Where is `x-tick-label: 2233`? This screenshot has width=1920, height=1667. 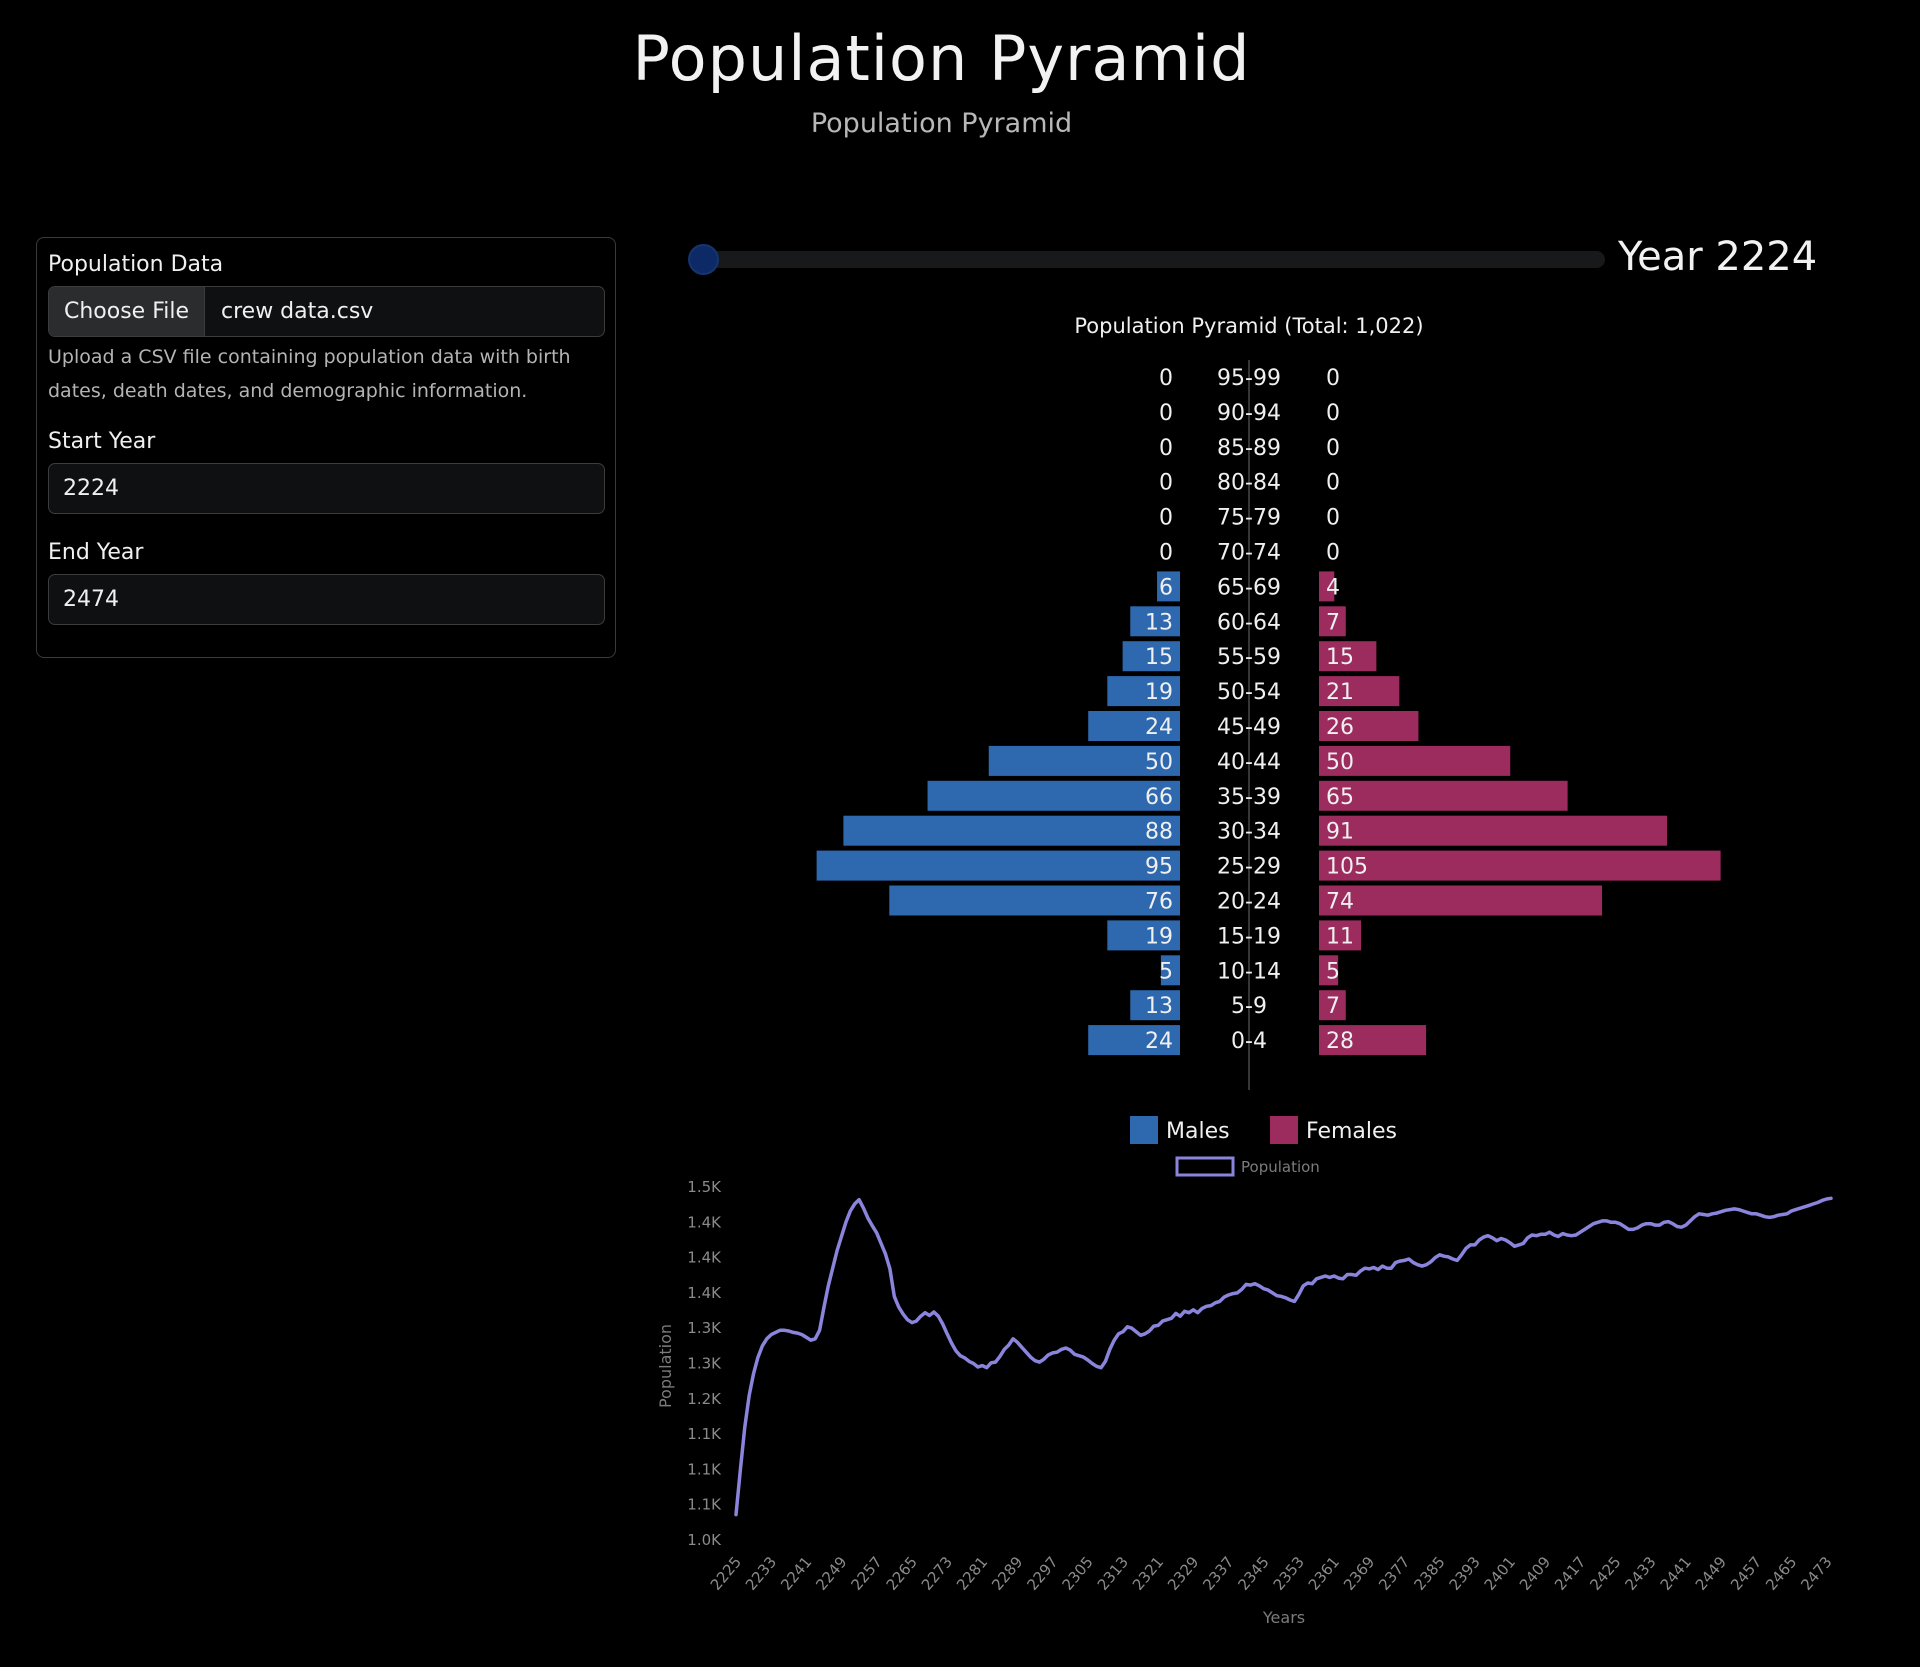
x-tick-label: 2233 is located at coordinates (761, 1573).